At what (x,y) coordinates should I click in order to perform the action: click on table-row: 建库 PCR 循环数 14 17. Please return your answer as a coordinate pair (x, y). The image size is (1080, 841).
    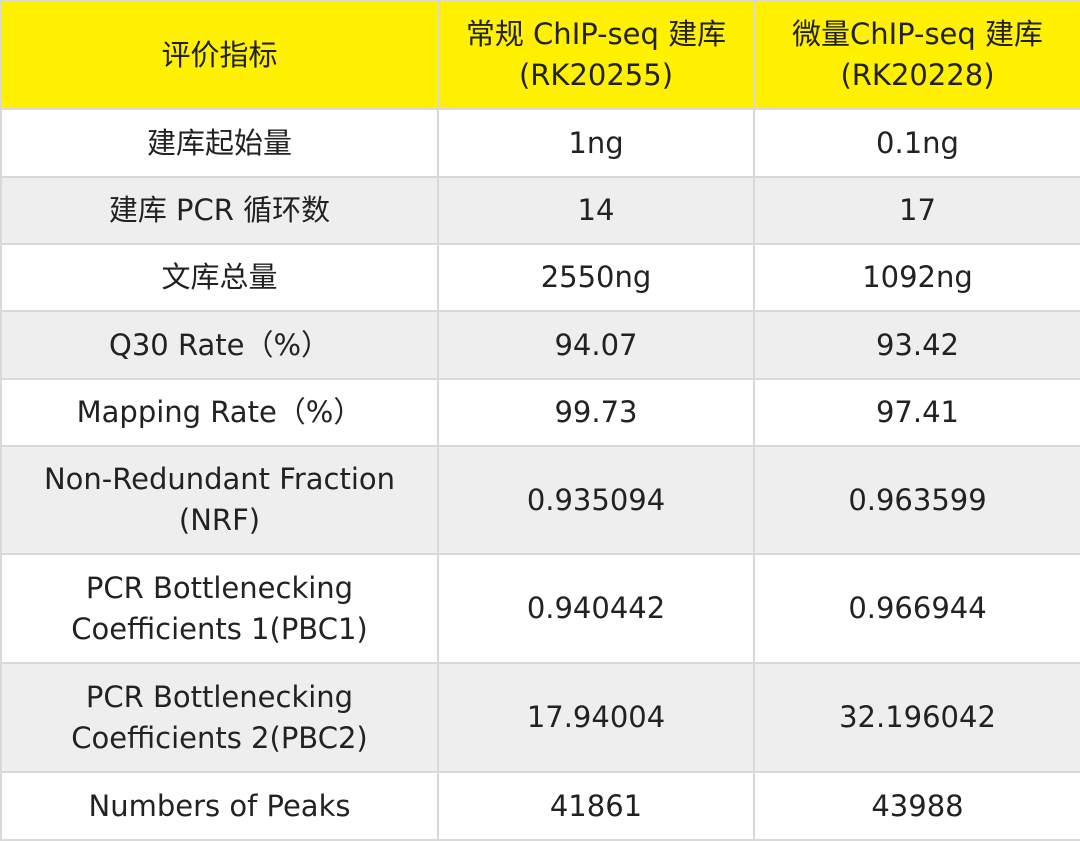
    Looking at the image, I should click on (540, 210).